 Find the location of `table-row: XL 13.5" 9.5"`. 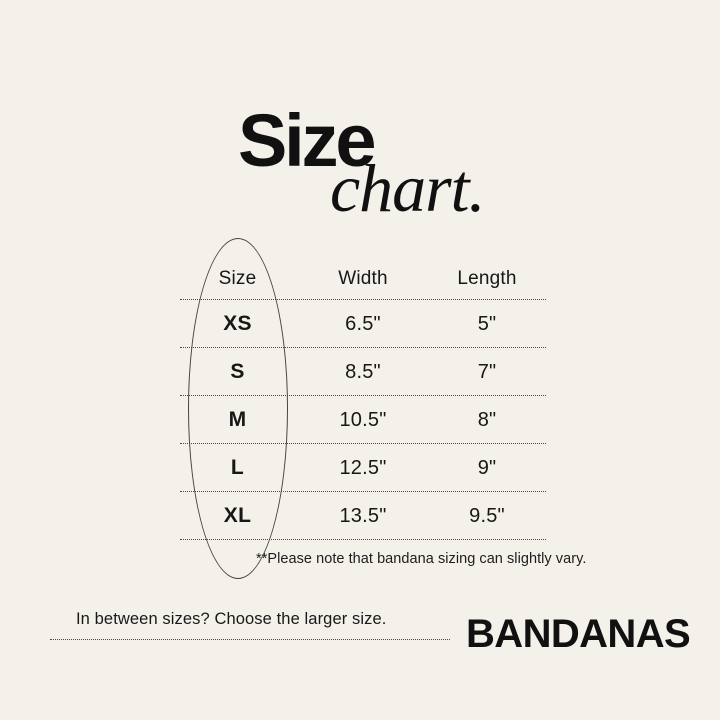

table-row: XL 13.5" 9.5" is located at coordinates (363, 516).